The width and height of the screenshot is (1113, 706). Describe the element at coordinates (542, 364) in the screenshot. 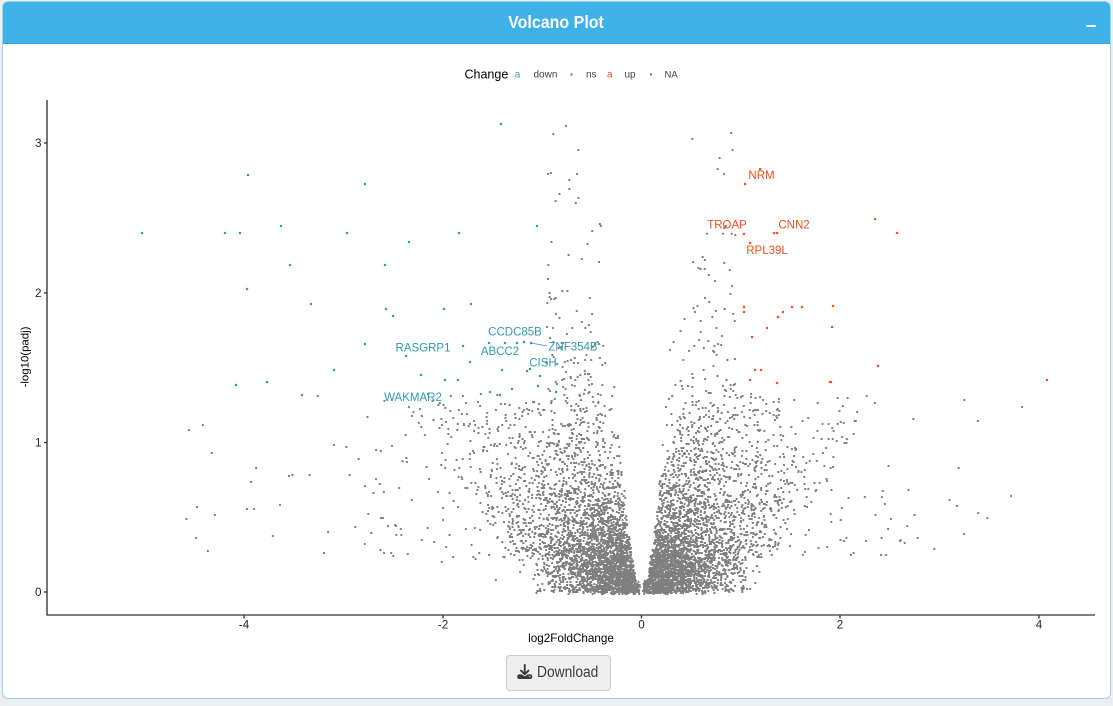

I see `svg-text: CISH` at that location.